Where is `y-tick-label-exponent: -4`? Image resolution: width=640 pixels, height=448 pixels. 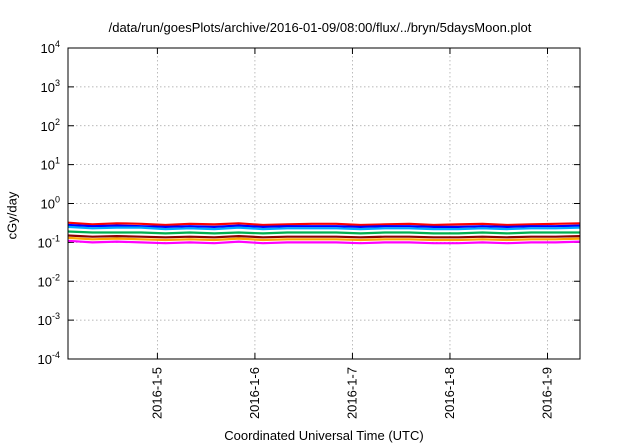
y-tick-label-exponent: -4 is located at coordinates (56, 355).